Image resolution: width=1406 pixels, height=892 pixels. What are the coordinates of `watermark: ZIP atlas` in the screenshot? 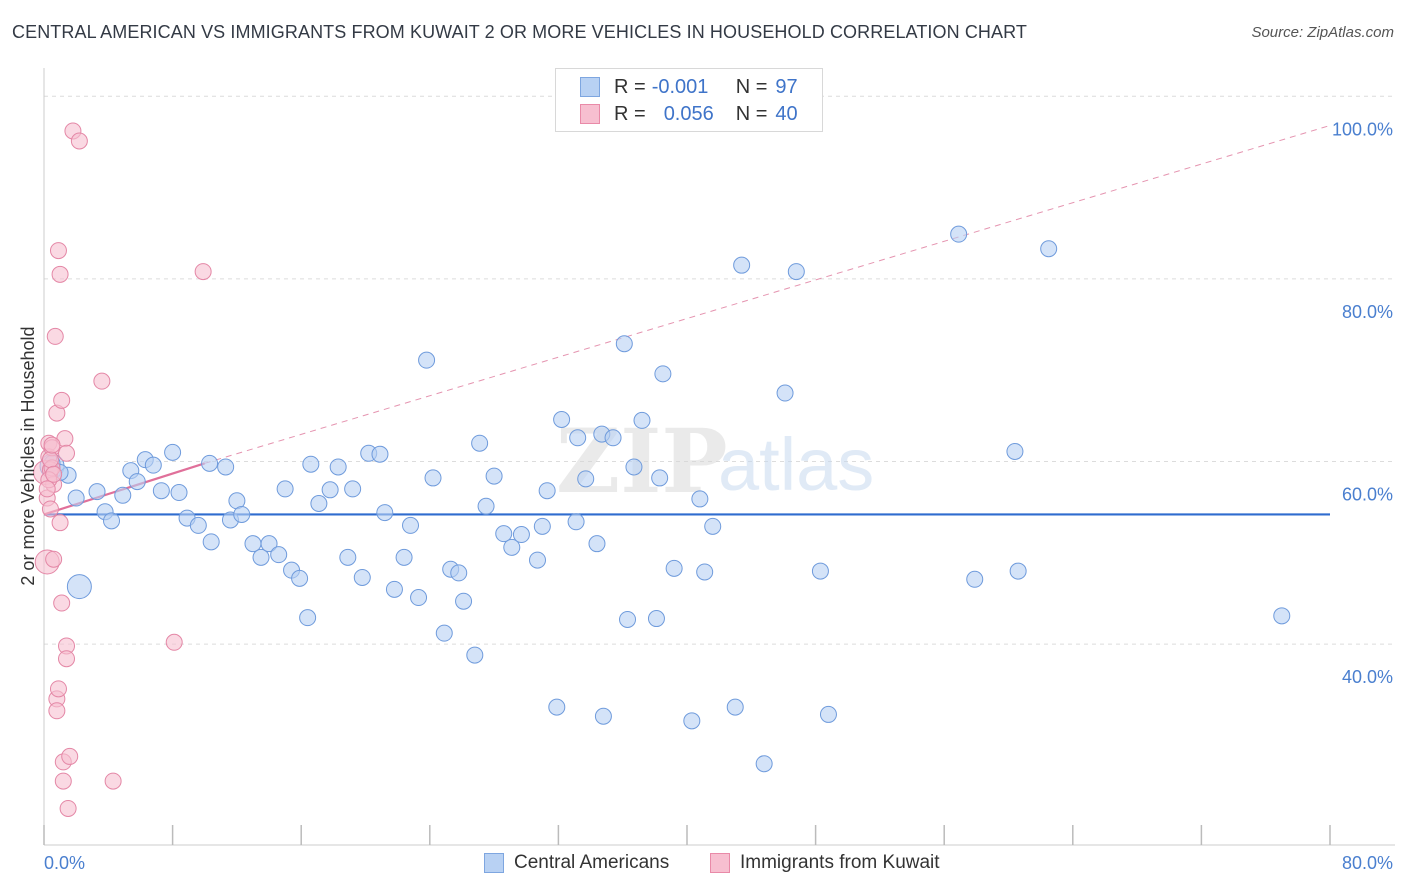 It's located at (715, 461).